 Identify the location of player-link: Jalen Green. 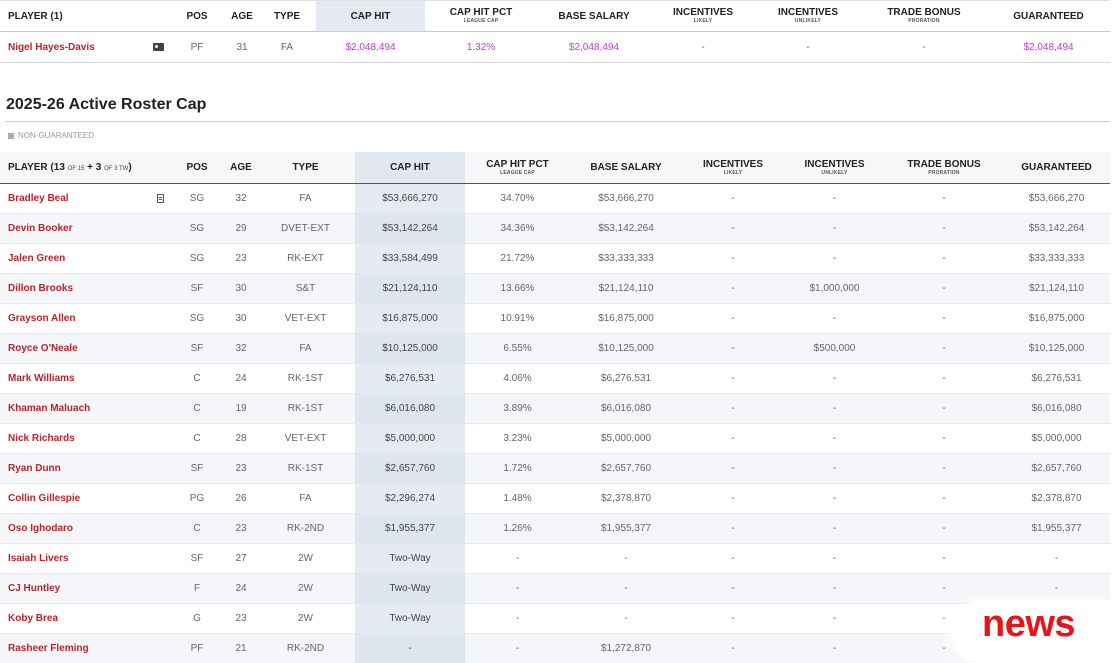
(37, 258).